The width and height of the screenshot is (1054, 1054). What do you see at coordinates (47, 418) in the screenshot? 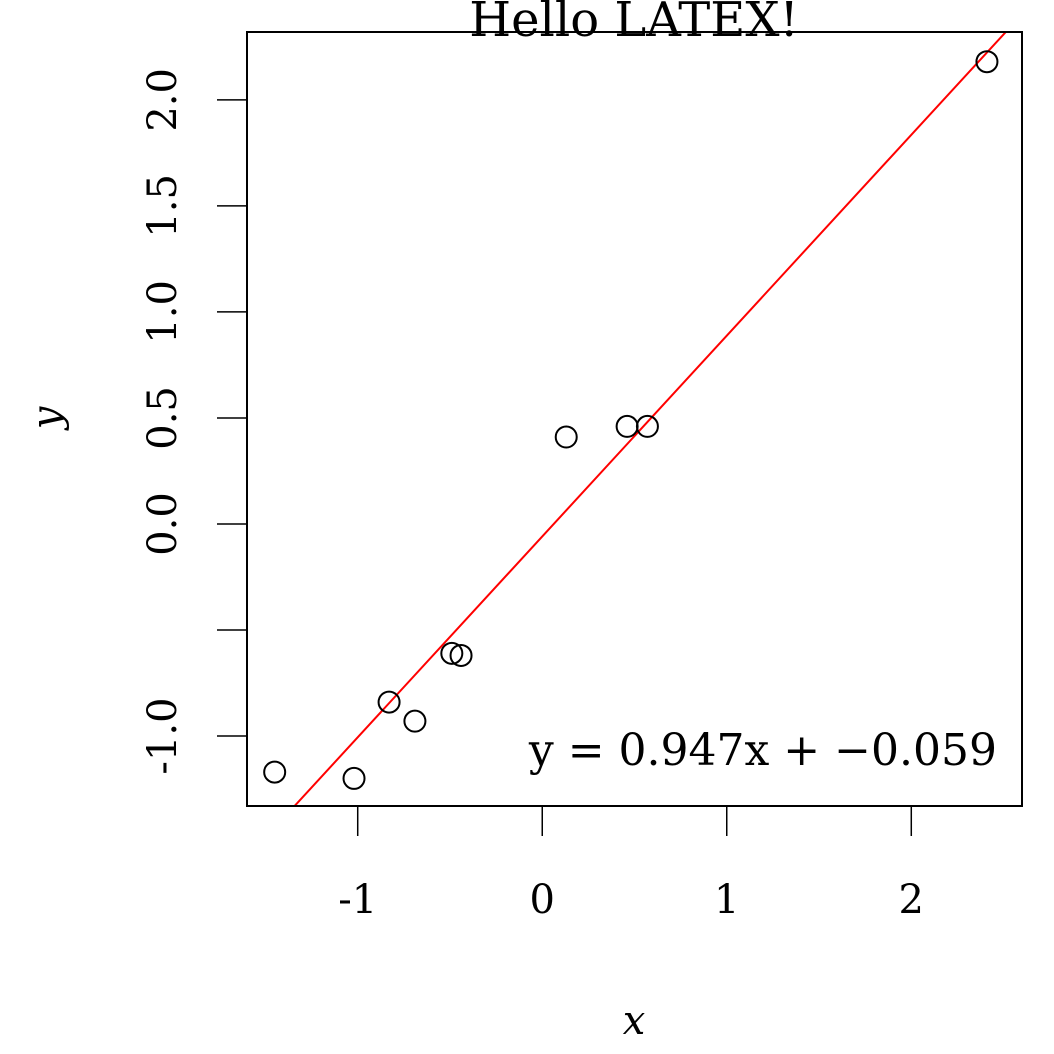
I see `y-axis-label: y` at bounding box center [47, 418].